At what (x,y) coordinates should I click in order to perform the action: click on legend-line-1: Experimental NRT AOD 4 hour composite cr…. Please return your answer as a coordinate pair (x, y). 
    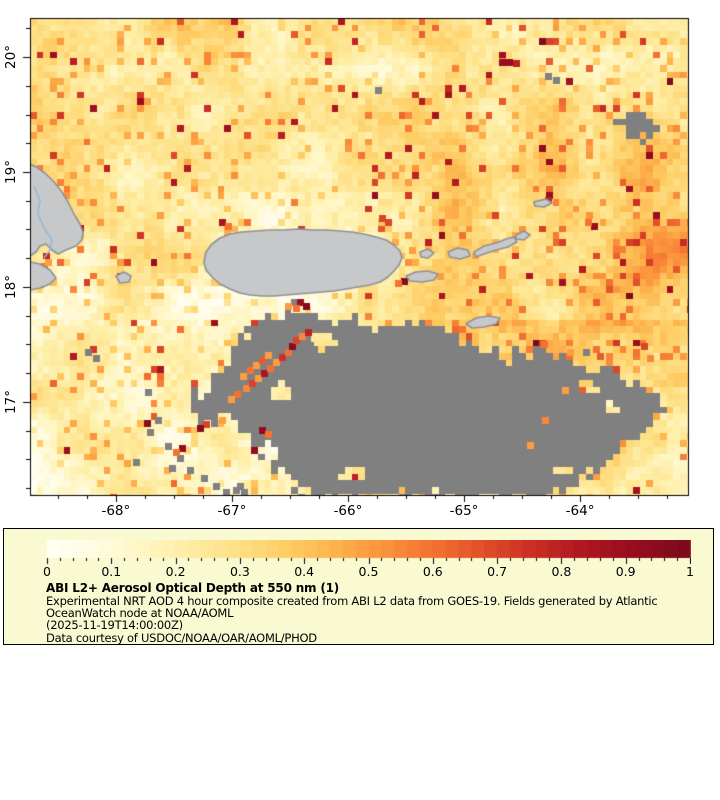
    Looking at the image, I should click on (352, 601).